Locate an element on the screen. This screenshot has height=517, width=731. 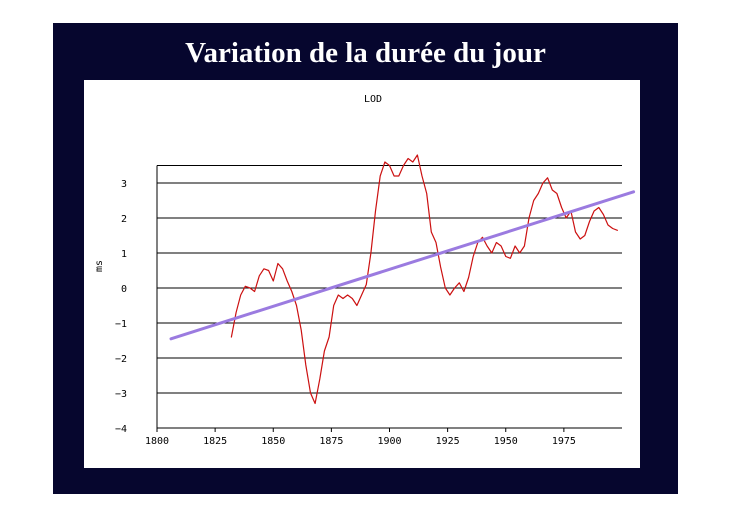
y-tick-label: 1 is located at coordinates (124, 254).